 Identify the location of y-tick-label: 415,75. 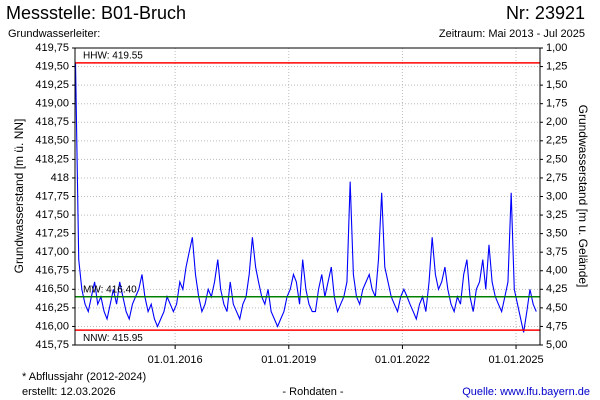
(52, 345).